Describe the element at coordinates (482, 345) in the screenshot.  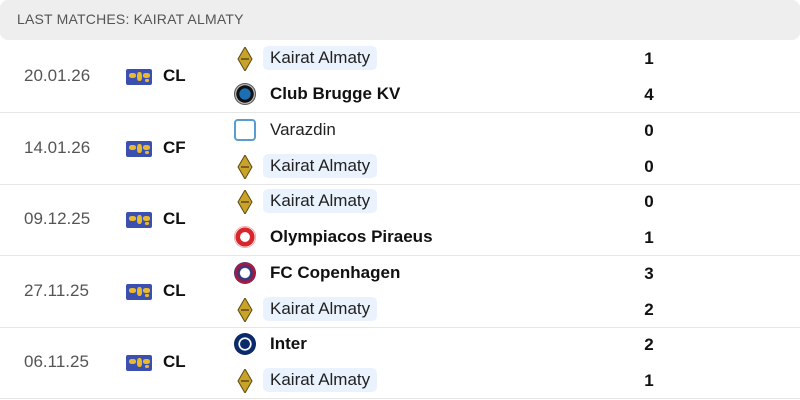
I see `team-home: Inter 2` at that location.